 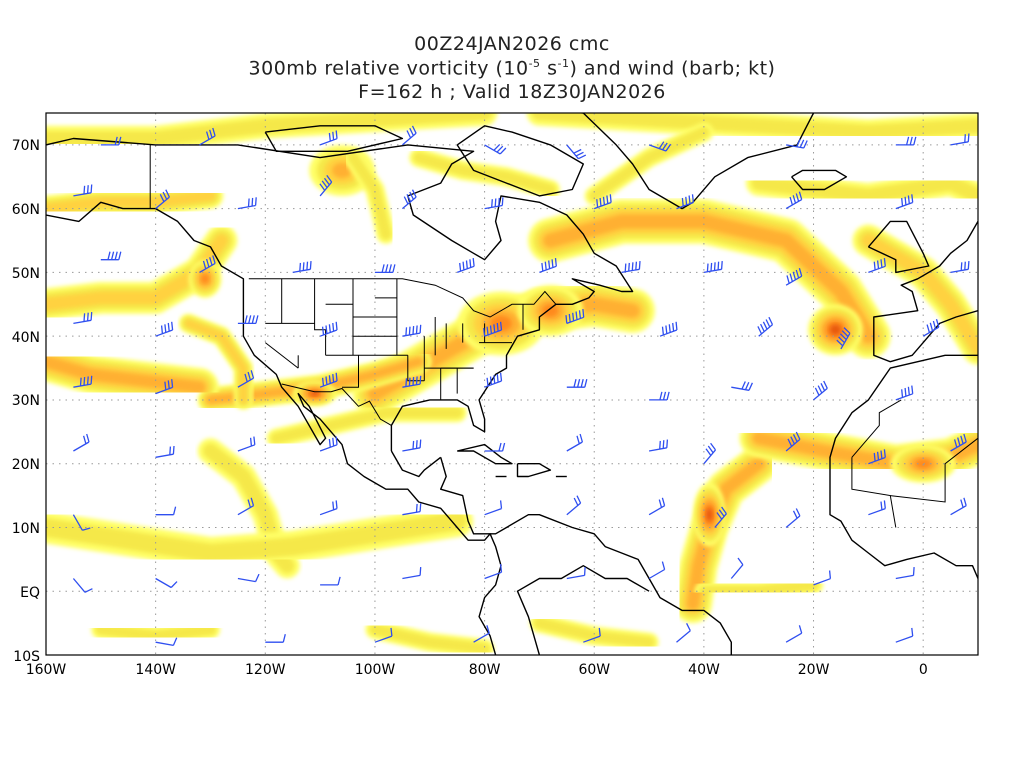 What do you see at coordinates (46, 670) in the screenshot?
I see `lon-label-160w: 160W` at bounding box center [46, 670].